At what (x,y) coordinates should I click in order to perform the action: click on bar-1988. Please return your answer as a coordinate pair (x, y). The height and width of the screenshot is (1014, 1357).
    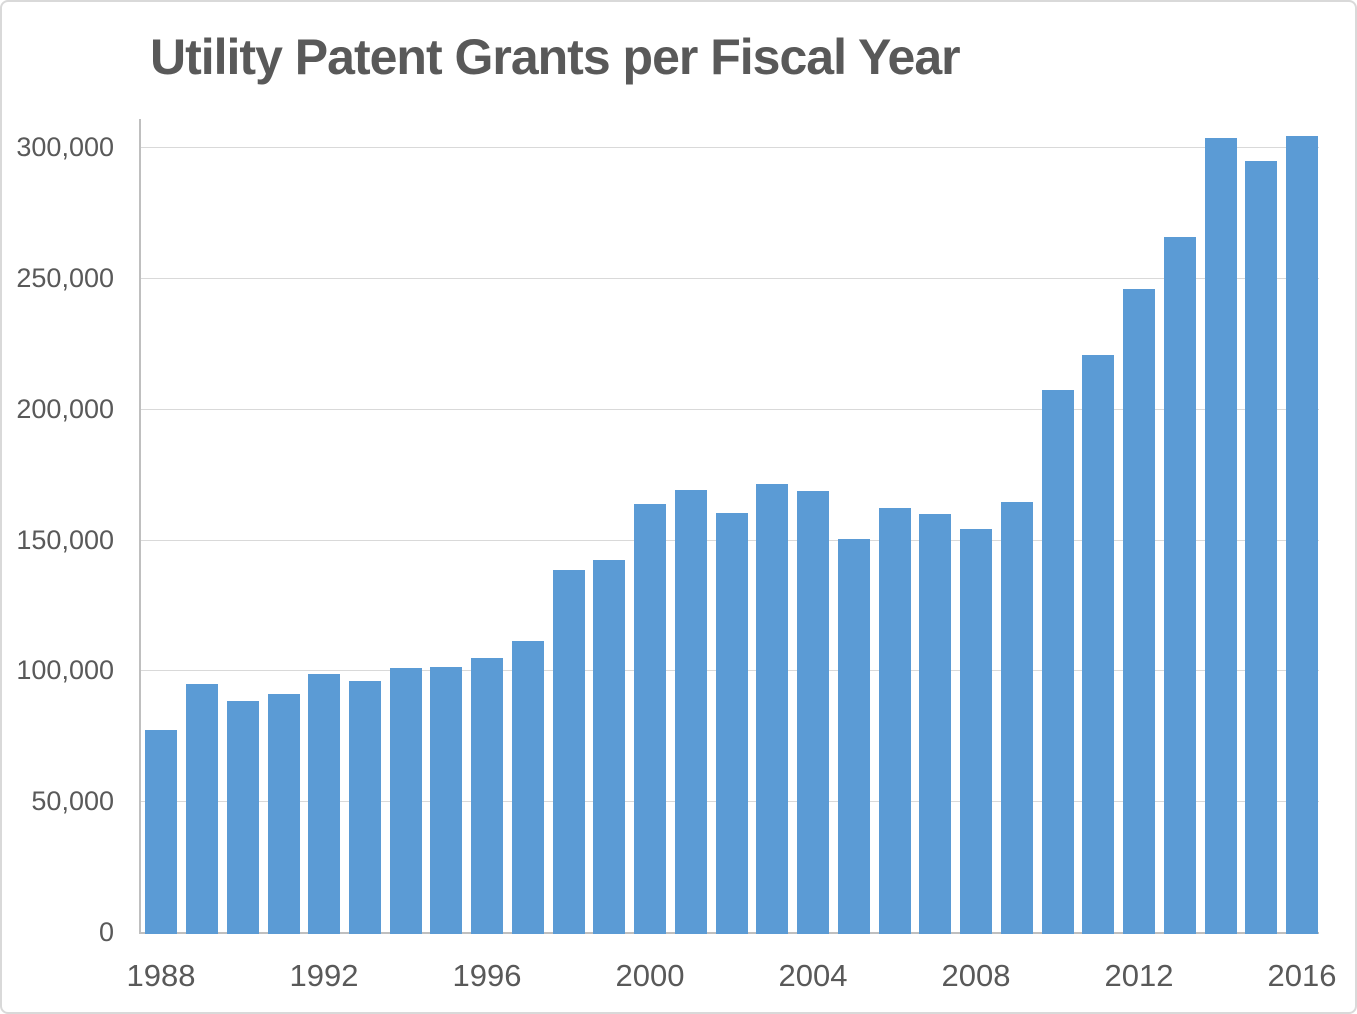
    Looking at the image, I should click on (161, 832).